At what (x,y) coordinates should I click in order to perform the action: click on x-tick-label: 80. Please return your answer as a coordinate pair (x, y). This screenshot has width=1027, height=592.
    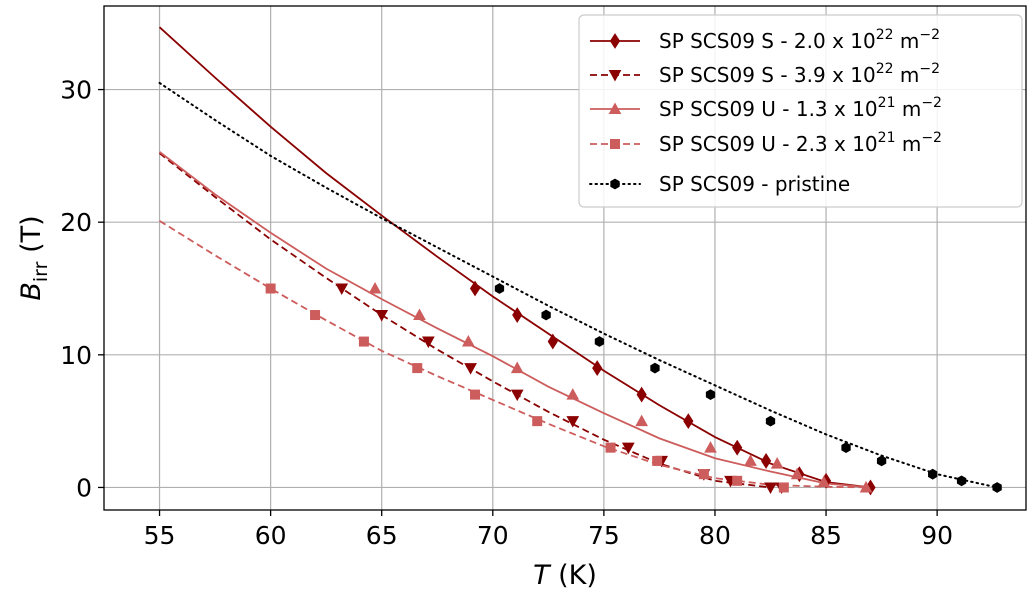
    Looking at the image, I should click on (715, 535).